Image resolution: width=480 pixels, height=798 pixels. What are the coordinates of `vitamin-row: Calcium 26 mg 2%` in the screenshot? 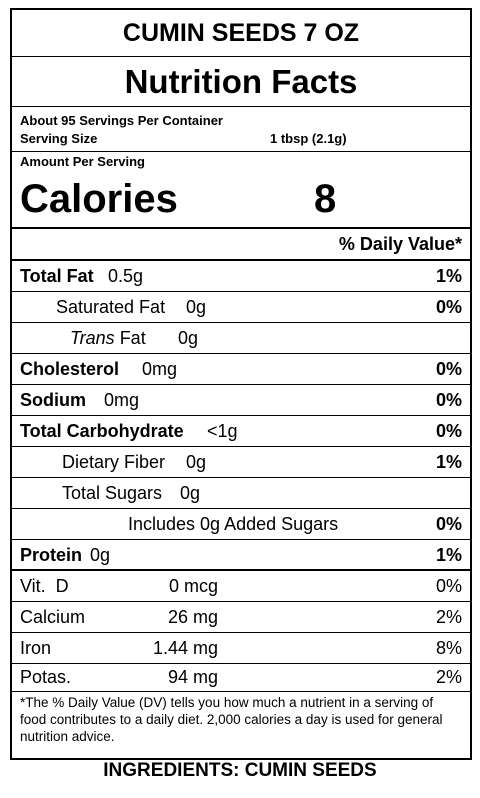 It's located at (241, 617).